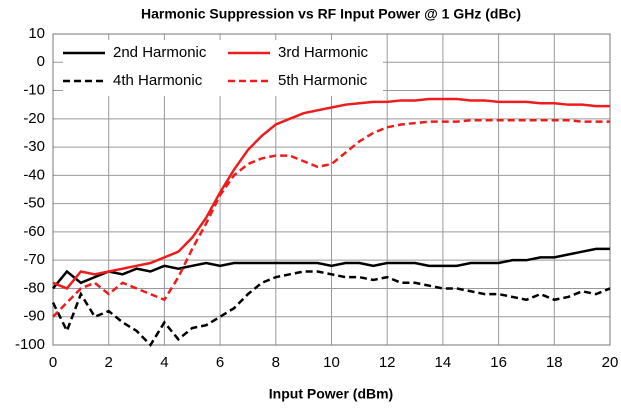 The height and width of the screenshot is (409, 621). Describe the element at coordinates (276, 362) in the screenshot. I see `x-tick-label: 8` at that location.